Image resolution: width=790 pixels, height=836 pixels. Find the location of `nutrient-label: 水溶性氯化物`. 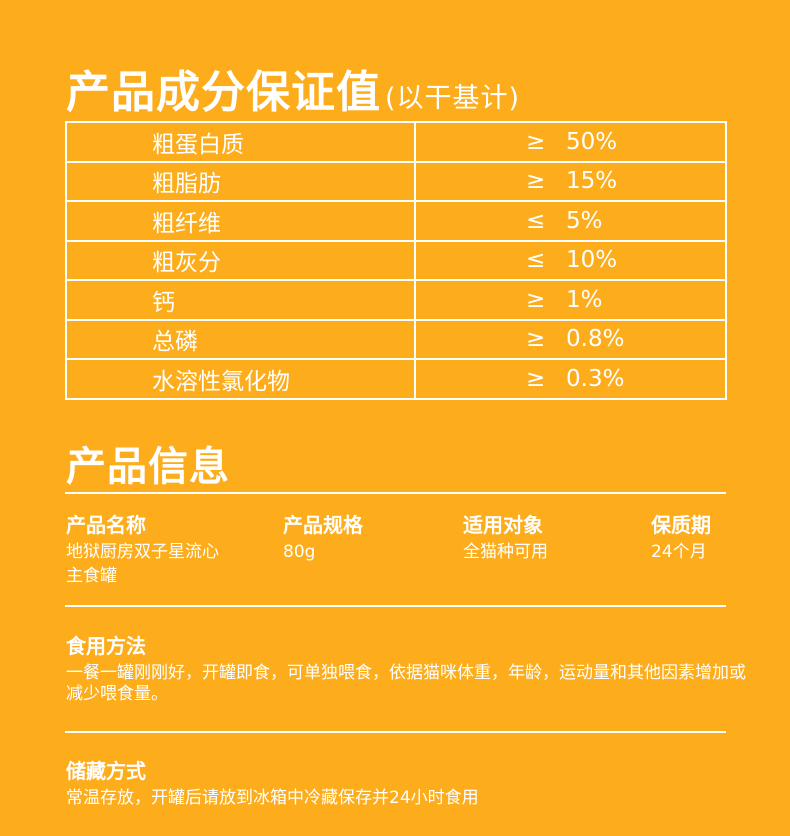

nutrient-label: 水溶性氯化物 is located at coordinates (240, 379).